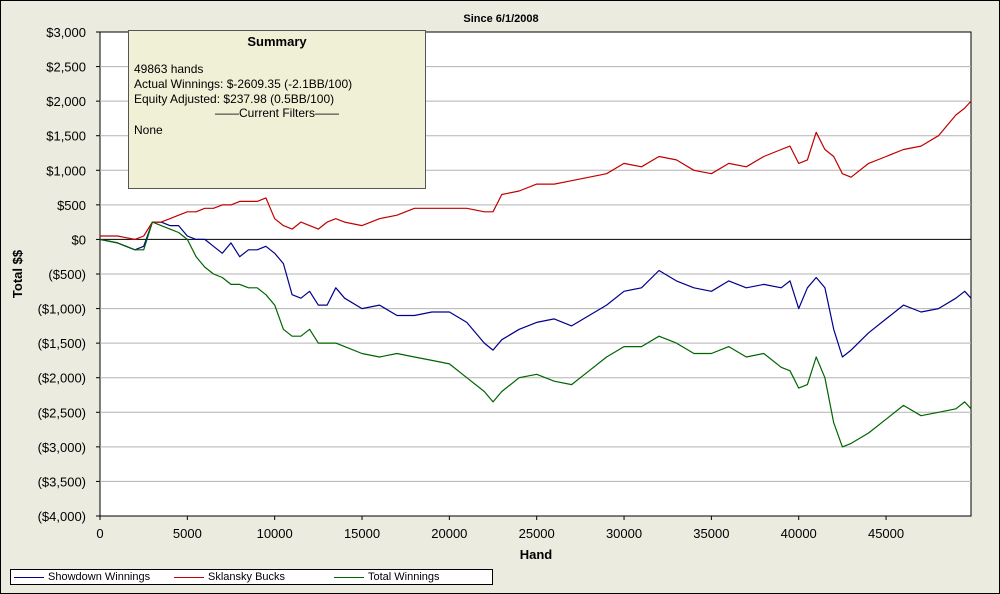 This screenshot has width=1000, height=594. Describe the element at coordinates (62, 412) in the screenshot. I see `y-tick-label: ($2,500)` at that location.